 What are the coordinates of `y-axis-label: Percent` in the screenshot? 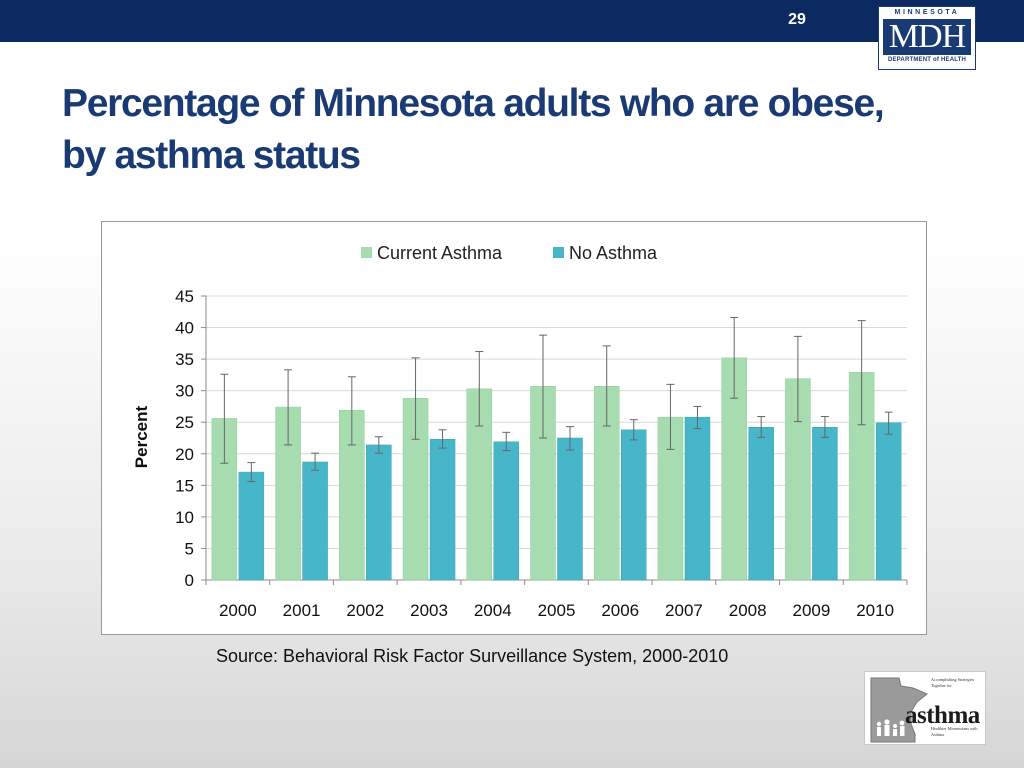 It's located at (141, 436).